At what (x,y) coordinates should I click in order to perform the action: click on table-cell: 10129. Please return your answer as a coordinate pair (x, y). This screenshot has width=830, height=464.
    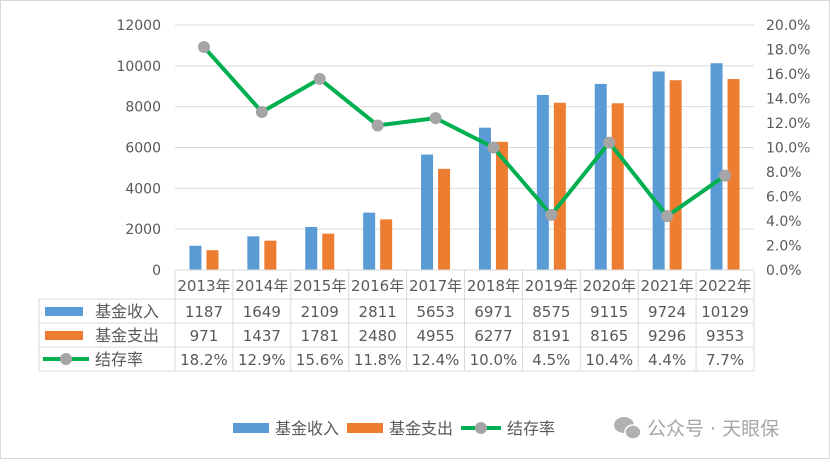
    Looking at the image, I should click on (725, 312).